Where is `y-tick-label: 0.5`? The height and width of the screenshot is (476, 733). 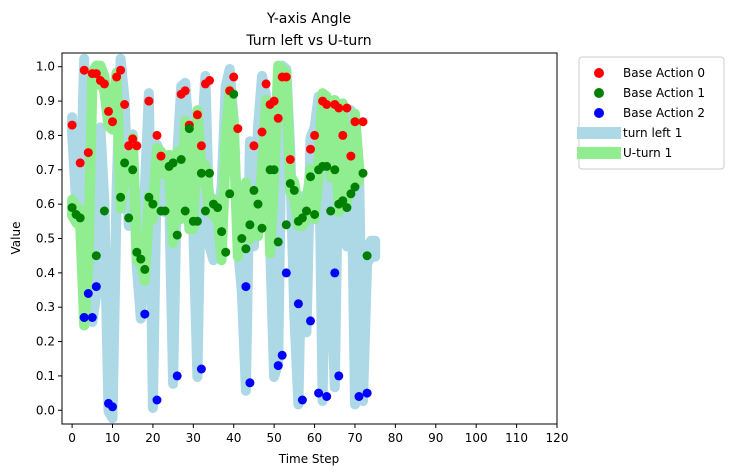 y-tick-label: 0.5 is located at coordinates (45, 239).